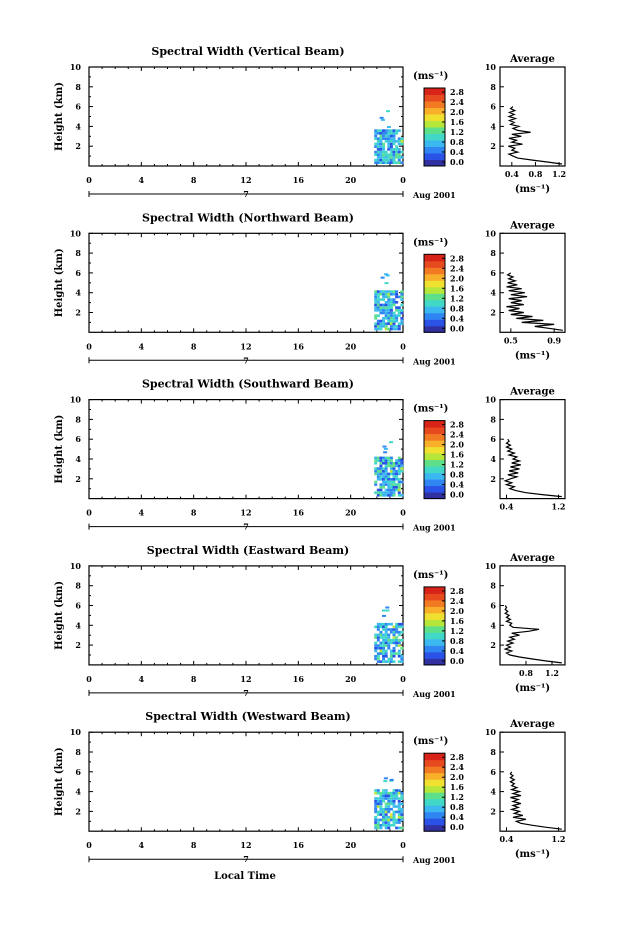 This screenshot has width=617, height=929. I want to click on average-y-tick-label: 10, so click(491, 400).